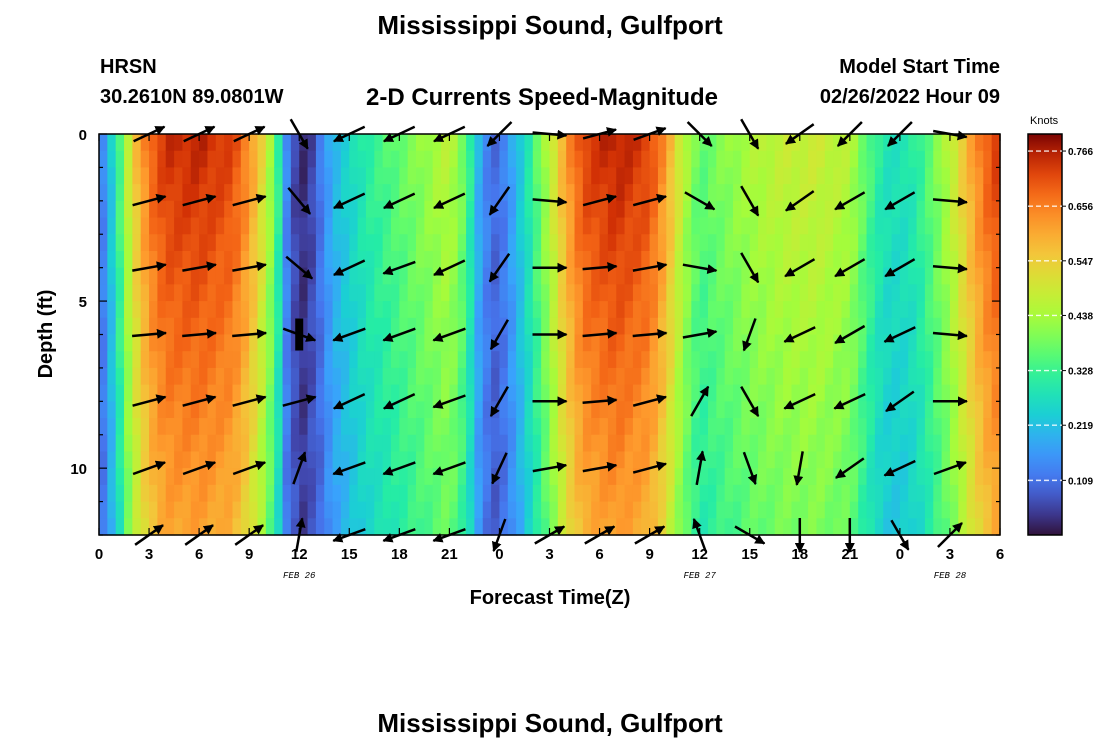 The width and height of the screenshot is (1100, 750). Describe the element at coordinates (83, 302) in the screenshot. I see `y-tick-label: 5` at that location.